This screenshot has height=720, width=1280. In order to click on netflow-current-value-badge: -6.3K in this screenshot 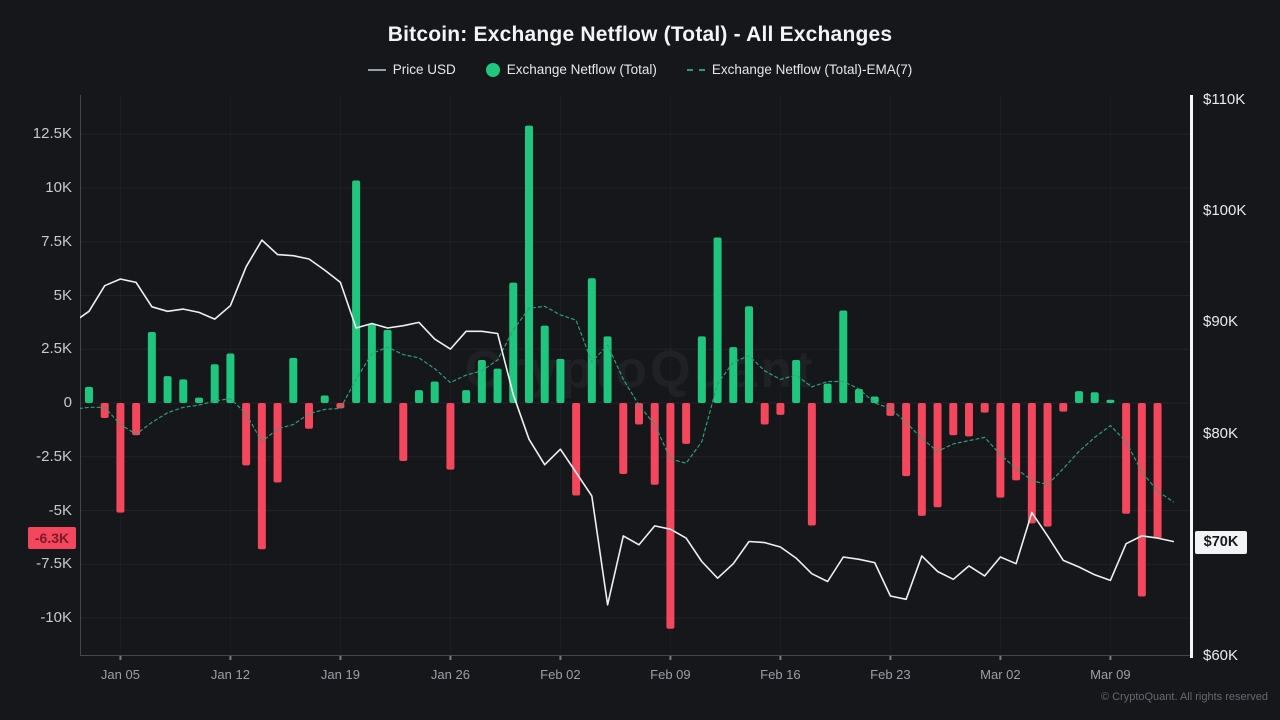, I will do `click(52, 538)`.